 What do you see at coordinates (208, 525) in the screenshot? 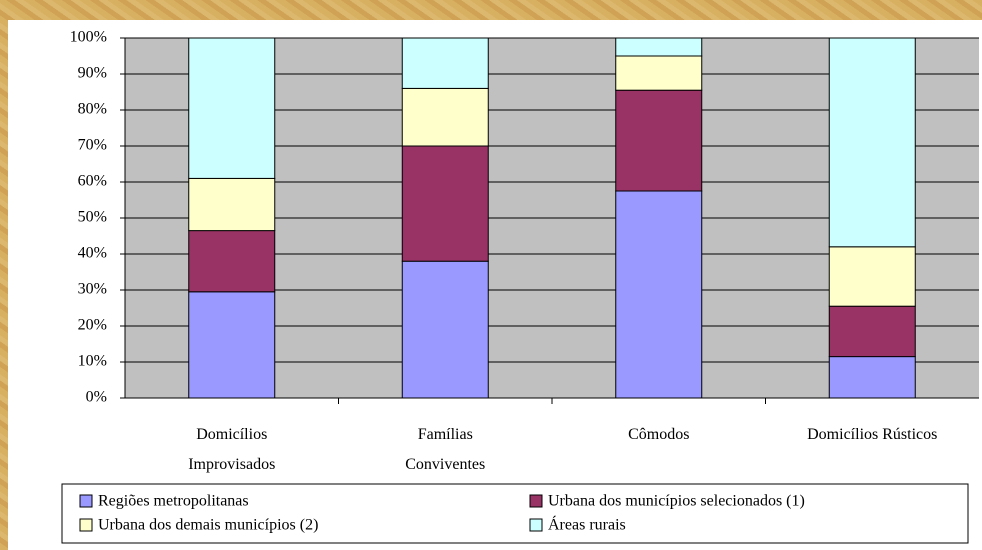
I see `legend-label: Urbana dos demais municípios (2)` at bounding box center [208, 525].